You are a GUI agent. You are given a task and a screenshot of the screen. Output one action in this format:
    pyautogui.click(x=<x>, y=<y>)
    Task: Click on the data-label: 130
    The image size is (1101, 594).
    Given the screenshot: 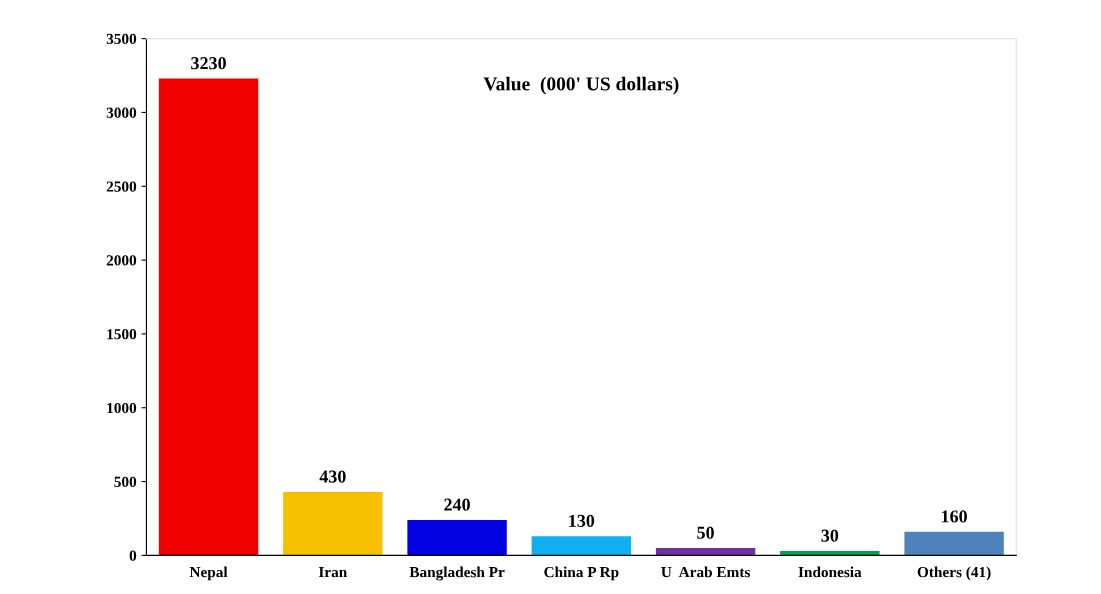 What is the action you would take?
    pyautogui.click(x=582, y=520)
    